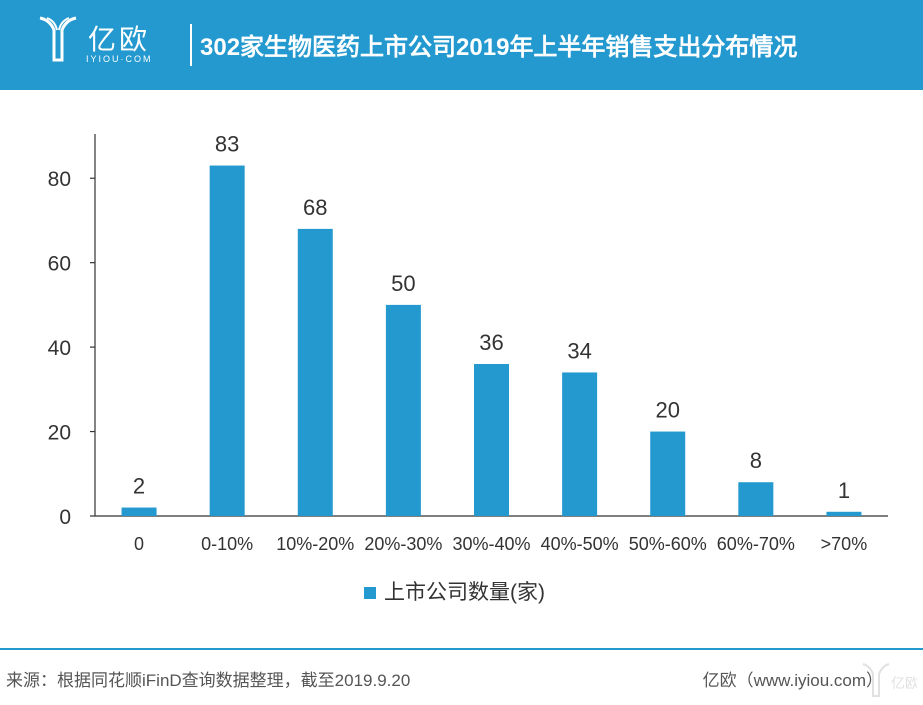  What do you see at coordinates (227, 144) in the screenshot?
I see `data-label: 83` at bounding box center [227, 144].